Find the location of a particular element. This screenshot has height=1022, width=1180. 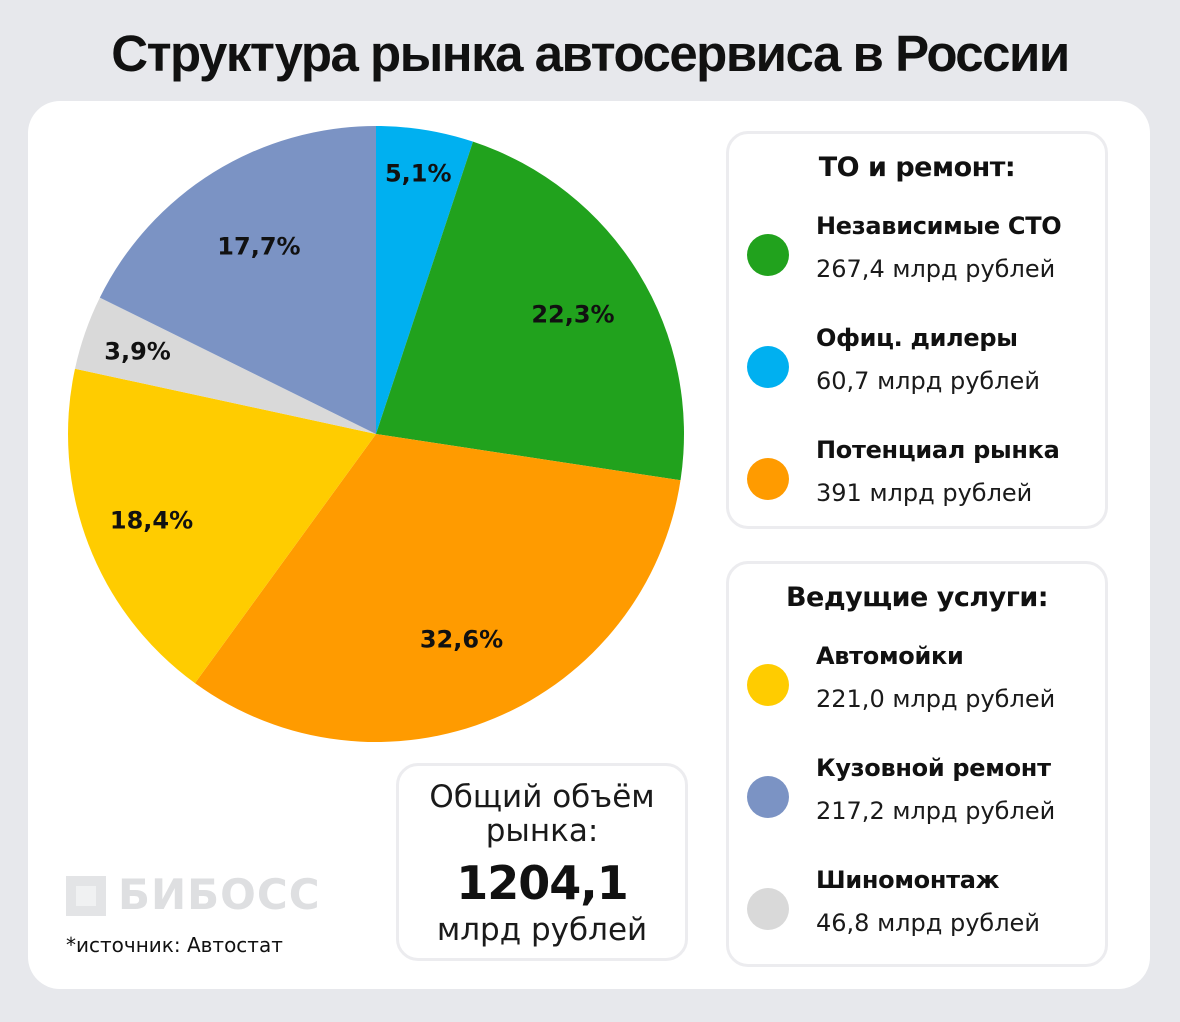

legend-item-name: Независимые СТО is located at coordinates (939, 226).